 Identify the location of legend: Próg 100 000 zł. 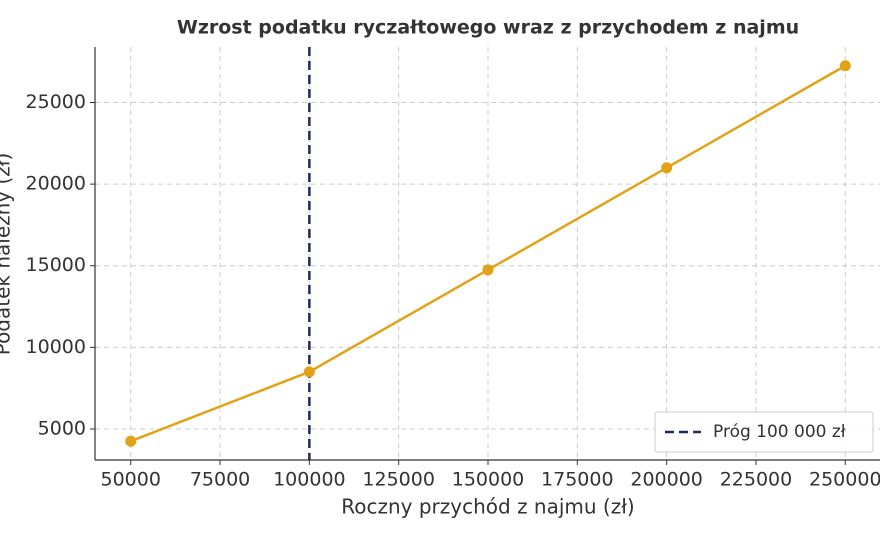
(764, 432).